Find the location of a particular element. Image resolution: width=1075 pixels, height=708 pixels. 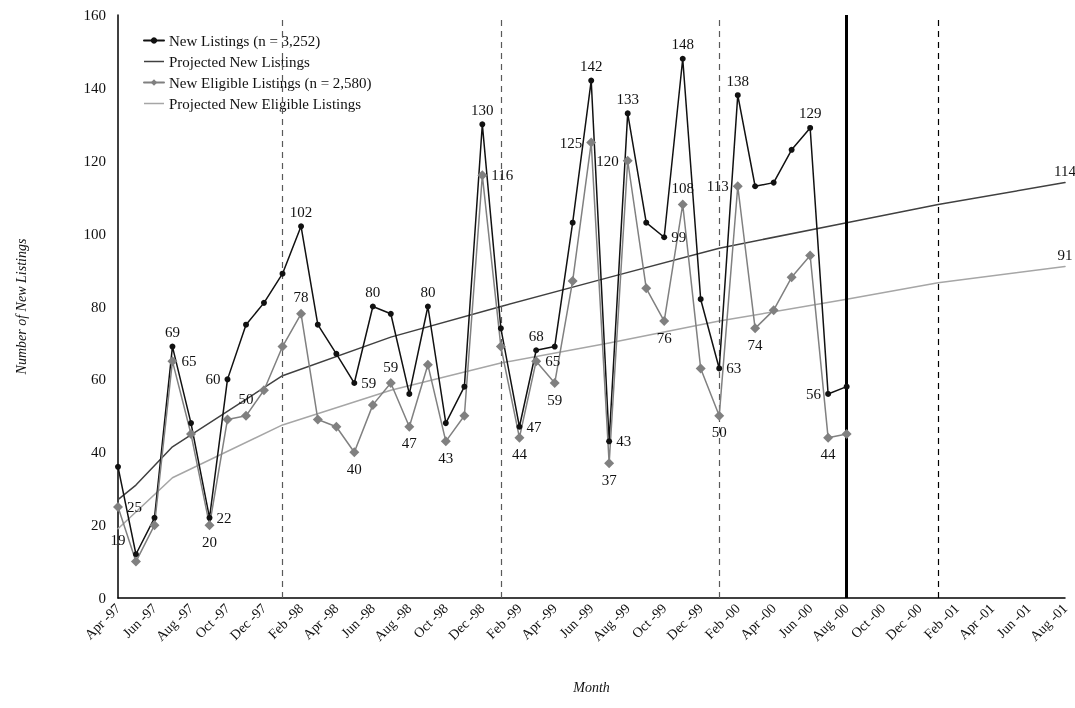

y-tick-label: 120 is located at coordinates (94, 160).